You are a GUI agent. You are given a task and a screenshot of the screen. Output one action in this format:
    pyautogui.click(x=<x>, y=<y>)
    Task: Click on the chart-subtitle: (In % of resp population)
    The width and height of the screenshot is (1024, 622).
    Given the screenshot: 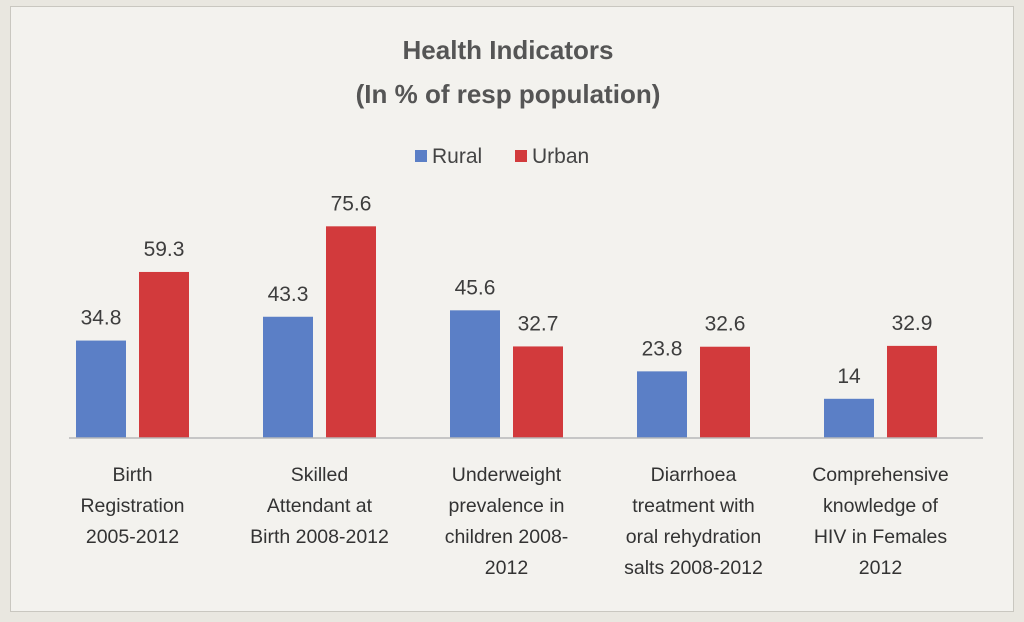 What is the action you would take?
    pyautogui.click(x=508, y=94)
    